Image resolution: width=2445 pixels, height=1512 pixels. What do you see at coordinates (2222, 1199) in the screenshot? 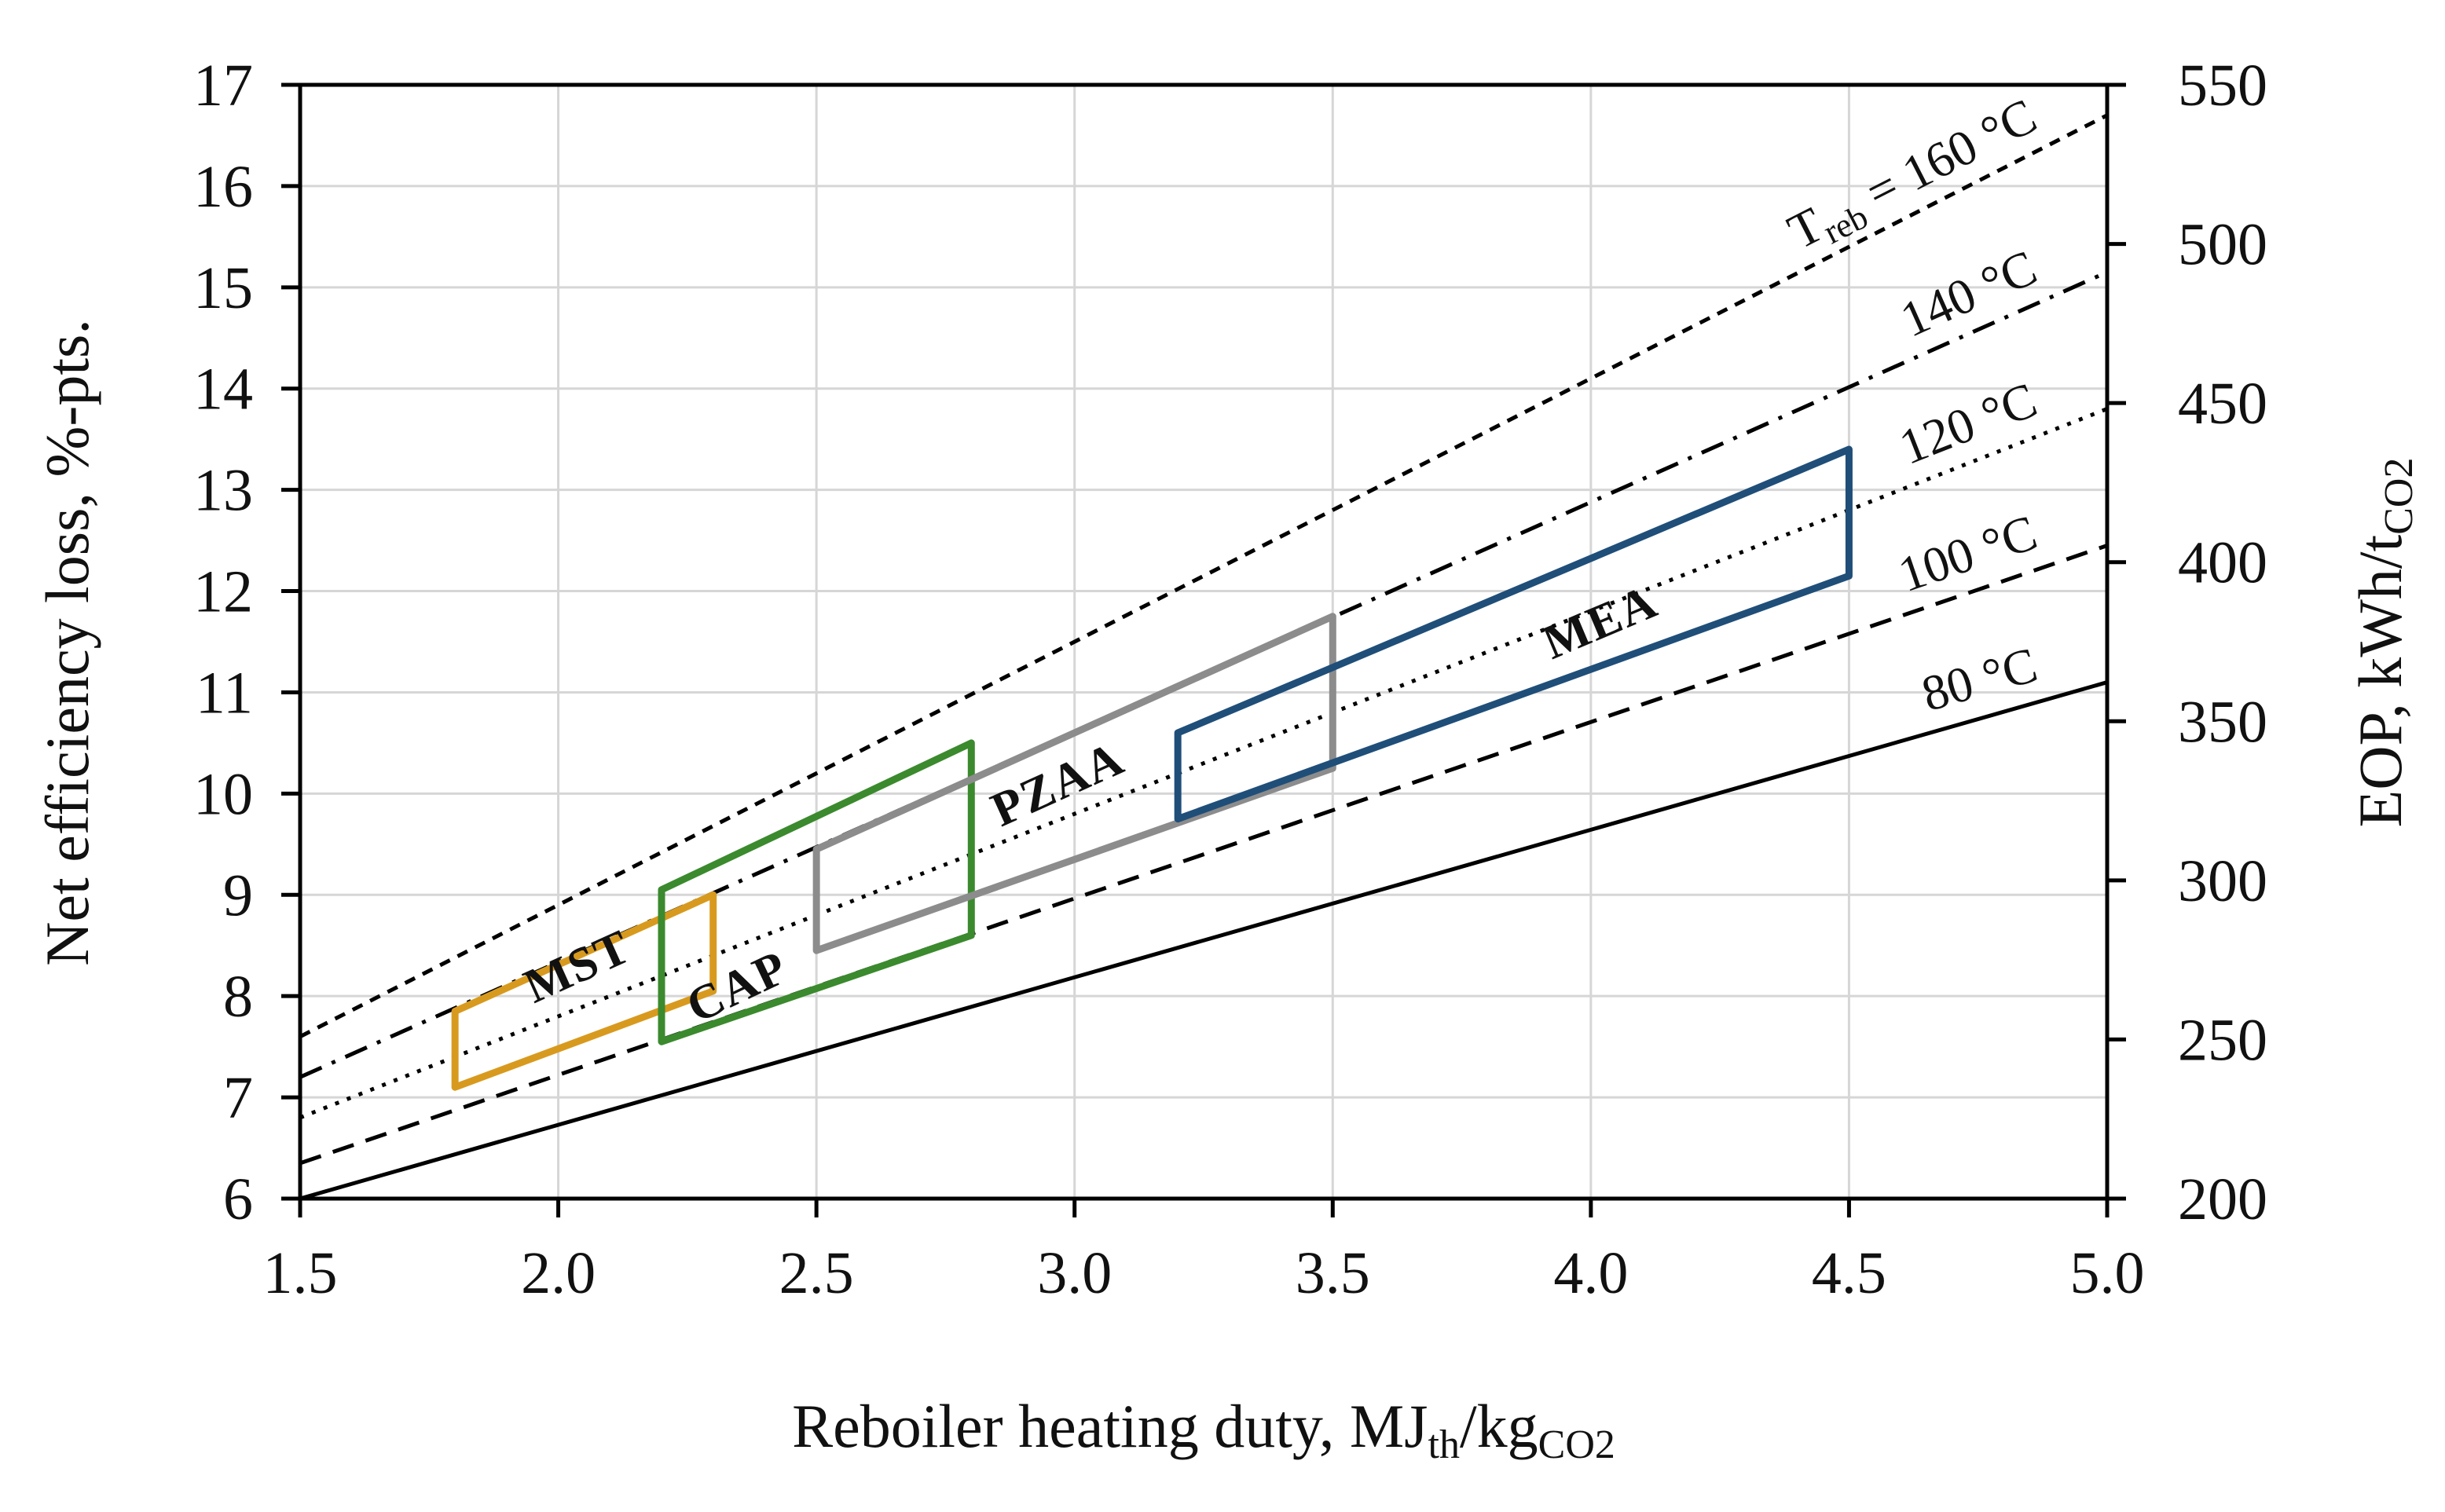
I see `y-right-tick-label: 200` at bounding box center [2222, 1199].